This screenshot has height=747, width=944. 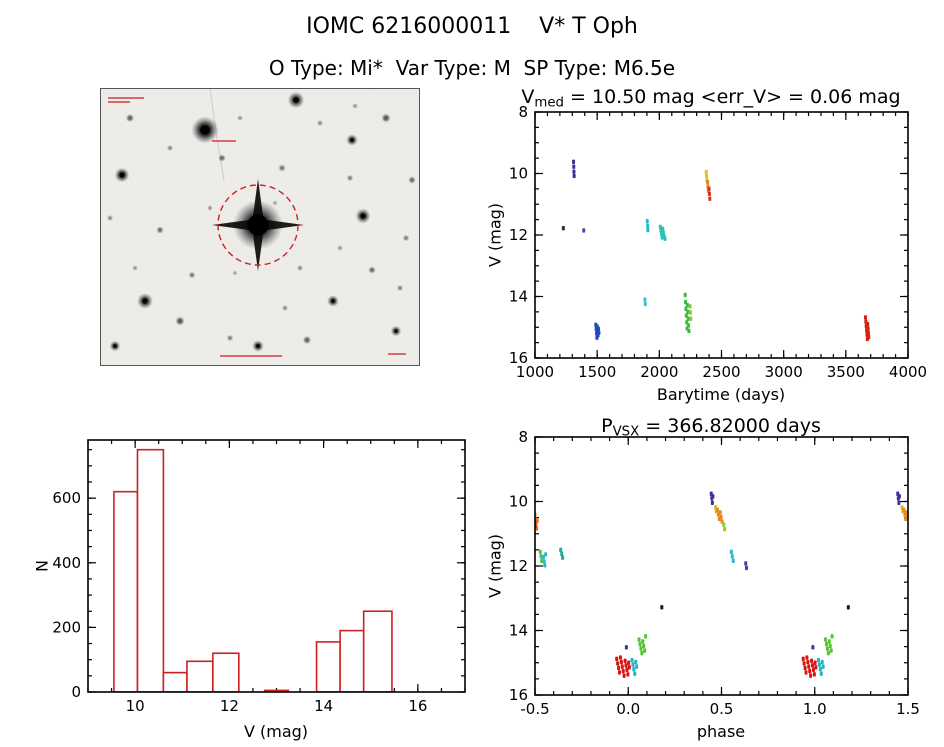 What do you see at coordinates (846, 372) in the screenshot?
I see `svg-text: 3500` at bounding box center [846, 372].